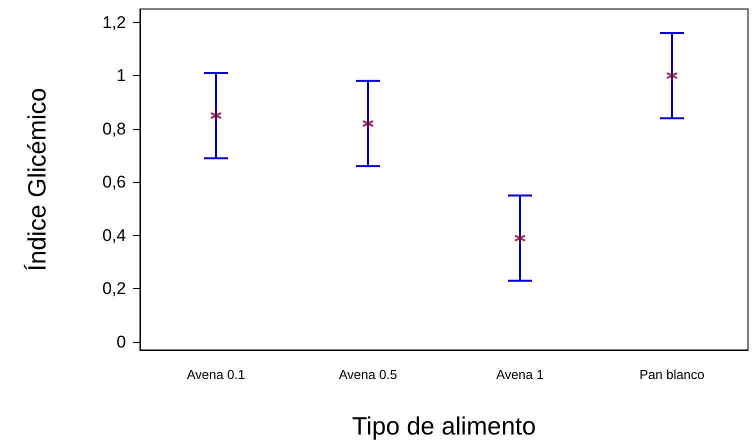 This screenshot has width=754, height=444. Describe the element at coordinates (368, 374) in the screenshot. I see `x-tick-label: Avena 0.5` at that location.